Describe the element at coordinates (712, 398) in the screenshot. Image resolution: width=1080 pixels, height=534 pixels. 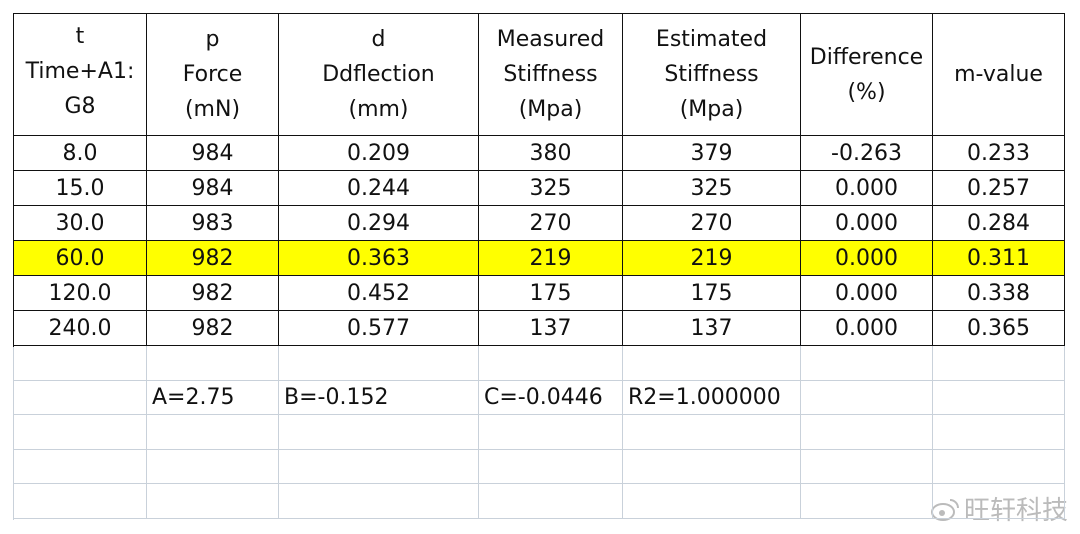
I see `parameter-cell: R2=1.000000` at that location.